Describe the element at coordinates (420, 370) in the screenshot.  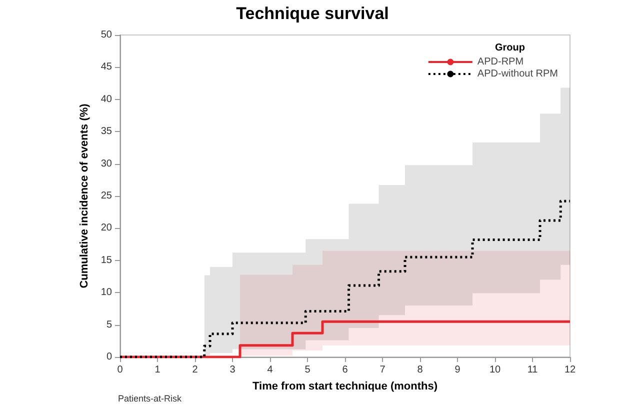
I see `x-tick-label: 8` at that location.